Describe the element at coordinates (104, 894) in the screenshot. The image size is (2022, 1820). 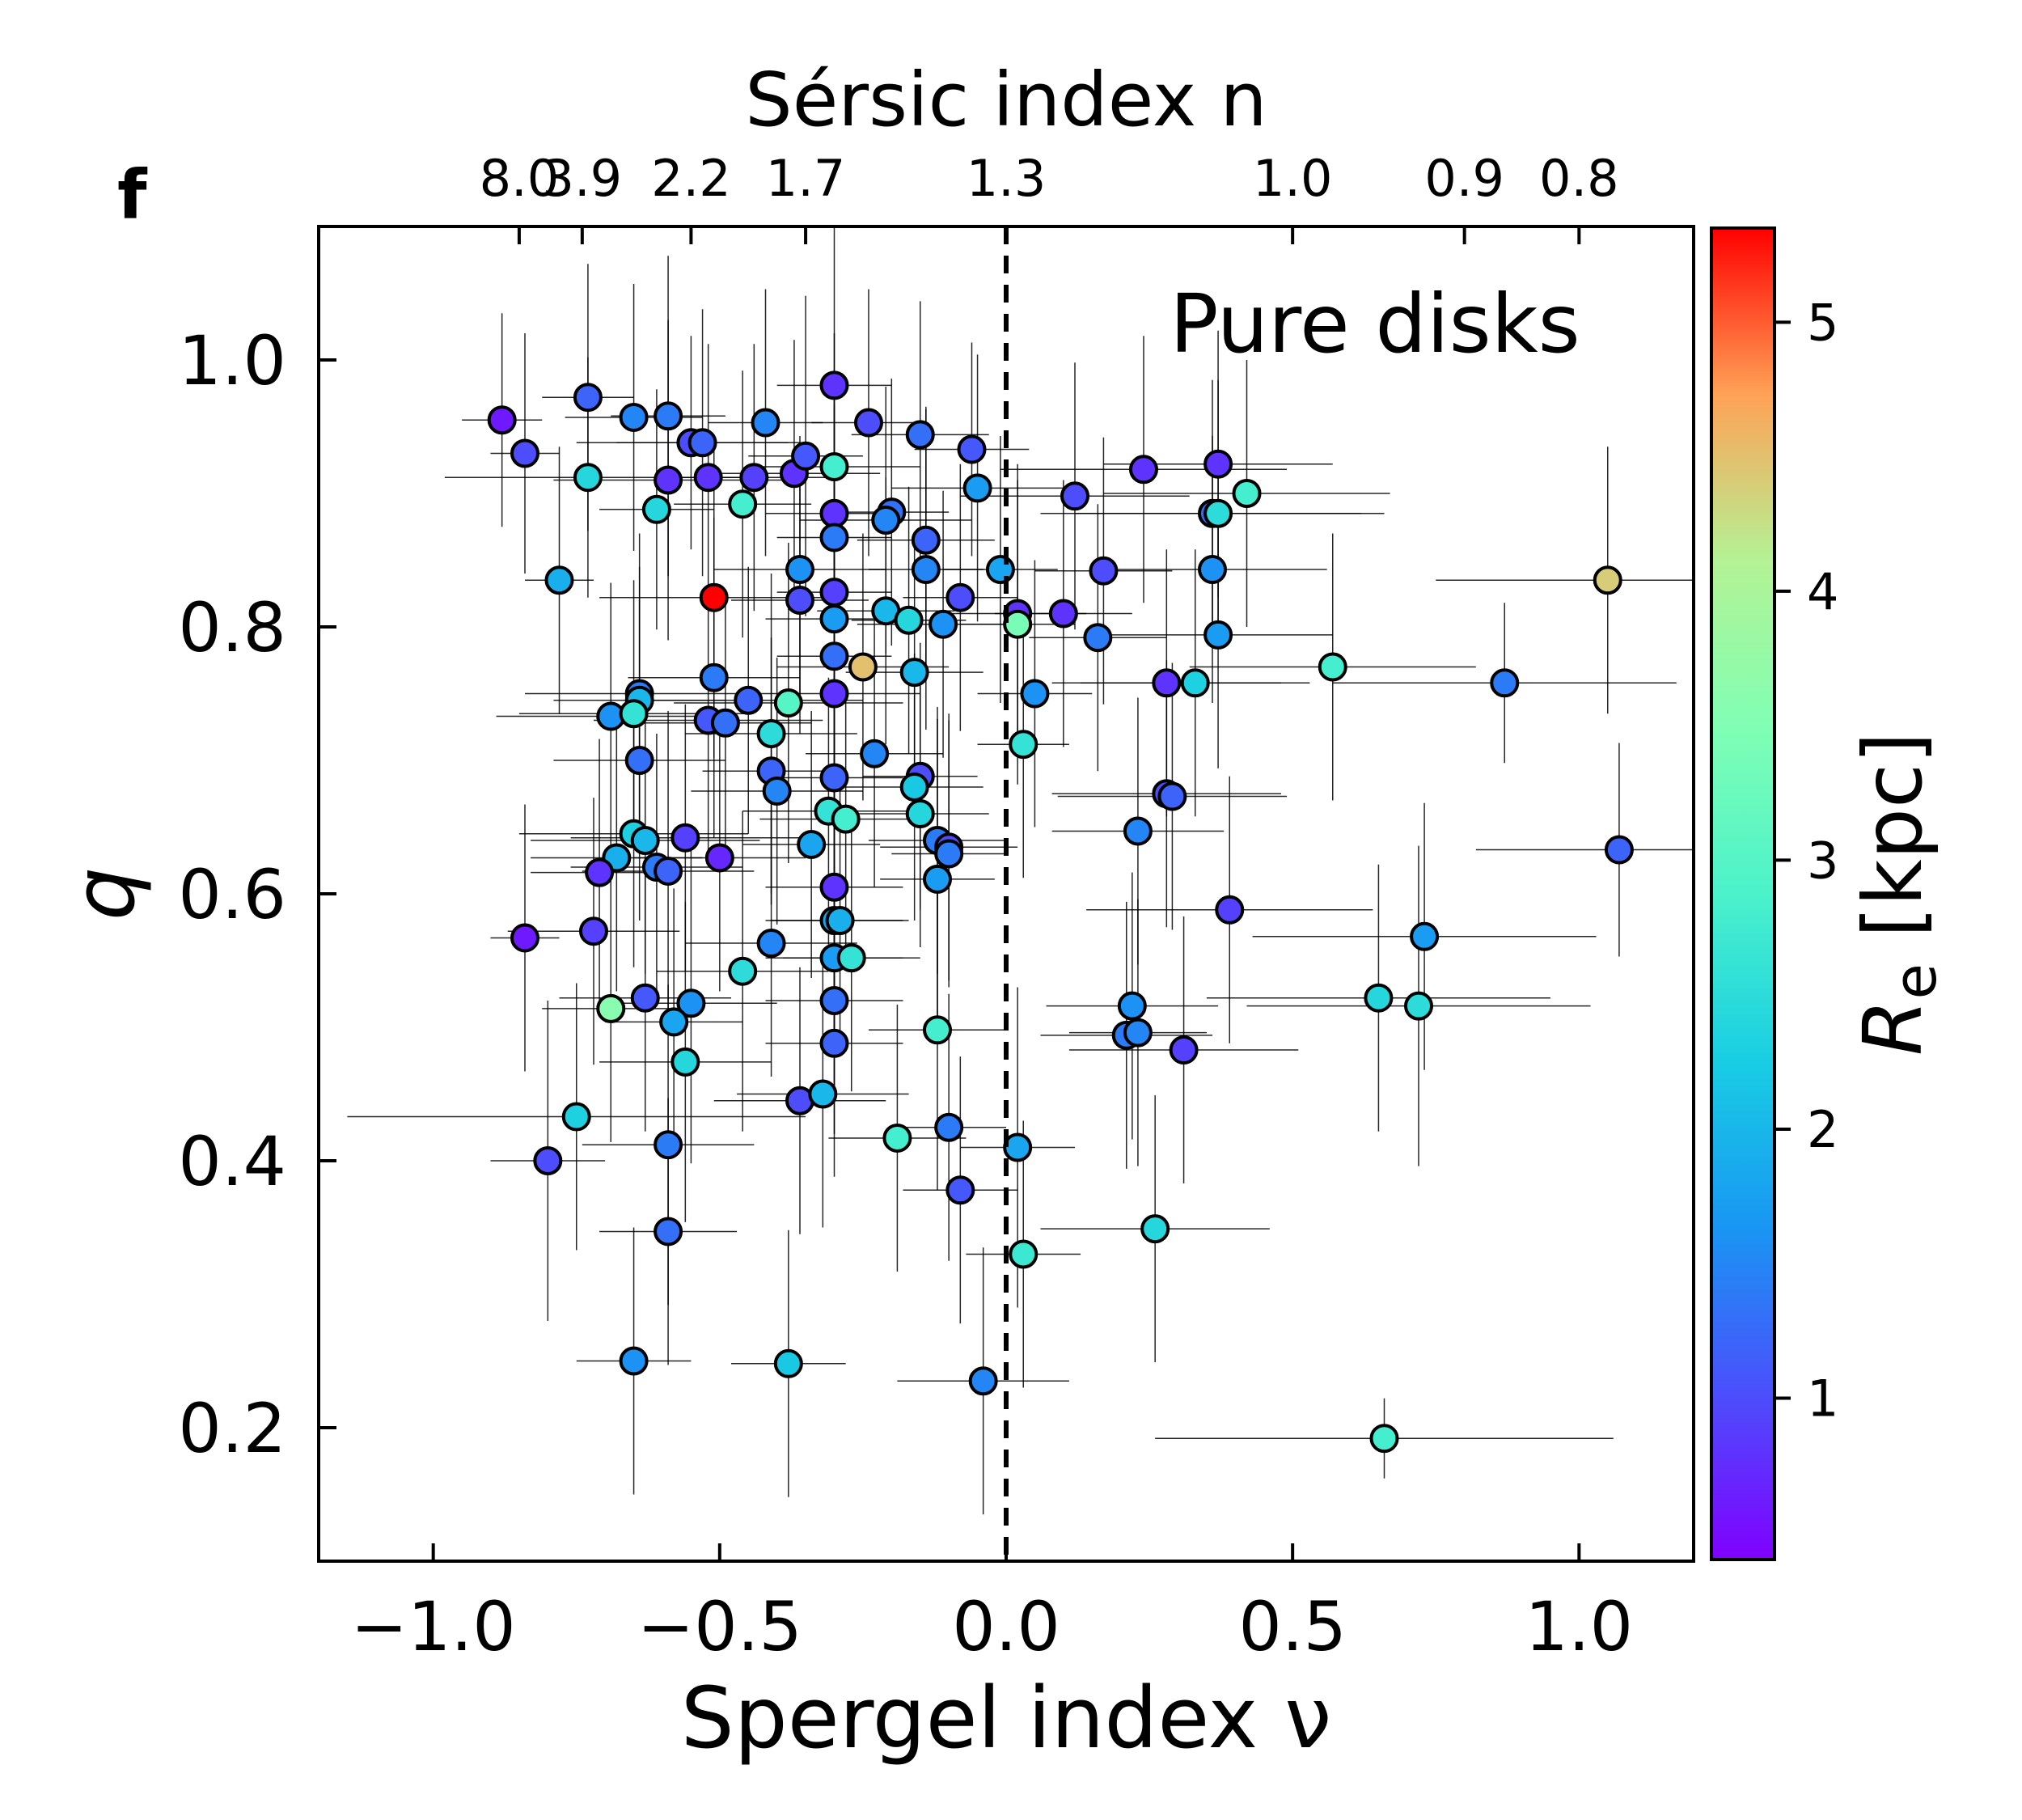
I see `y-axis-label: q` at that location.